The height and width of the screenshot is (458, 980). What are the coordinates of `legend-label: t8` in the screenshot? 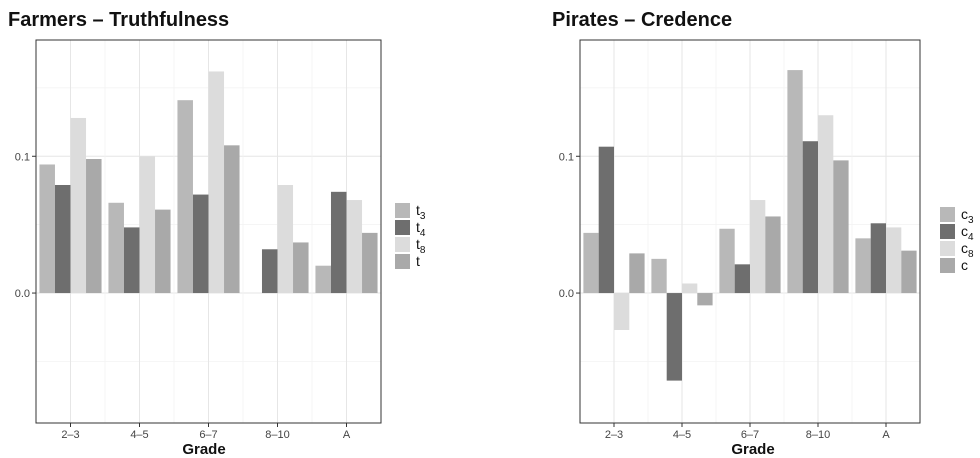 It's located at (421, 246).